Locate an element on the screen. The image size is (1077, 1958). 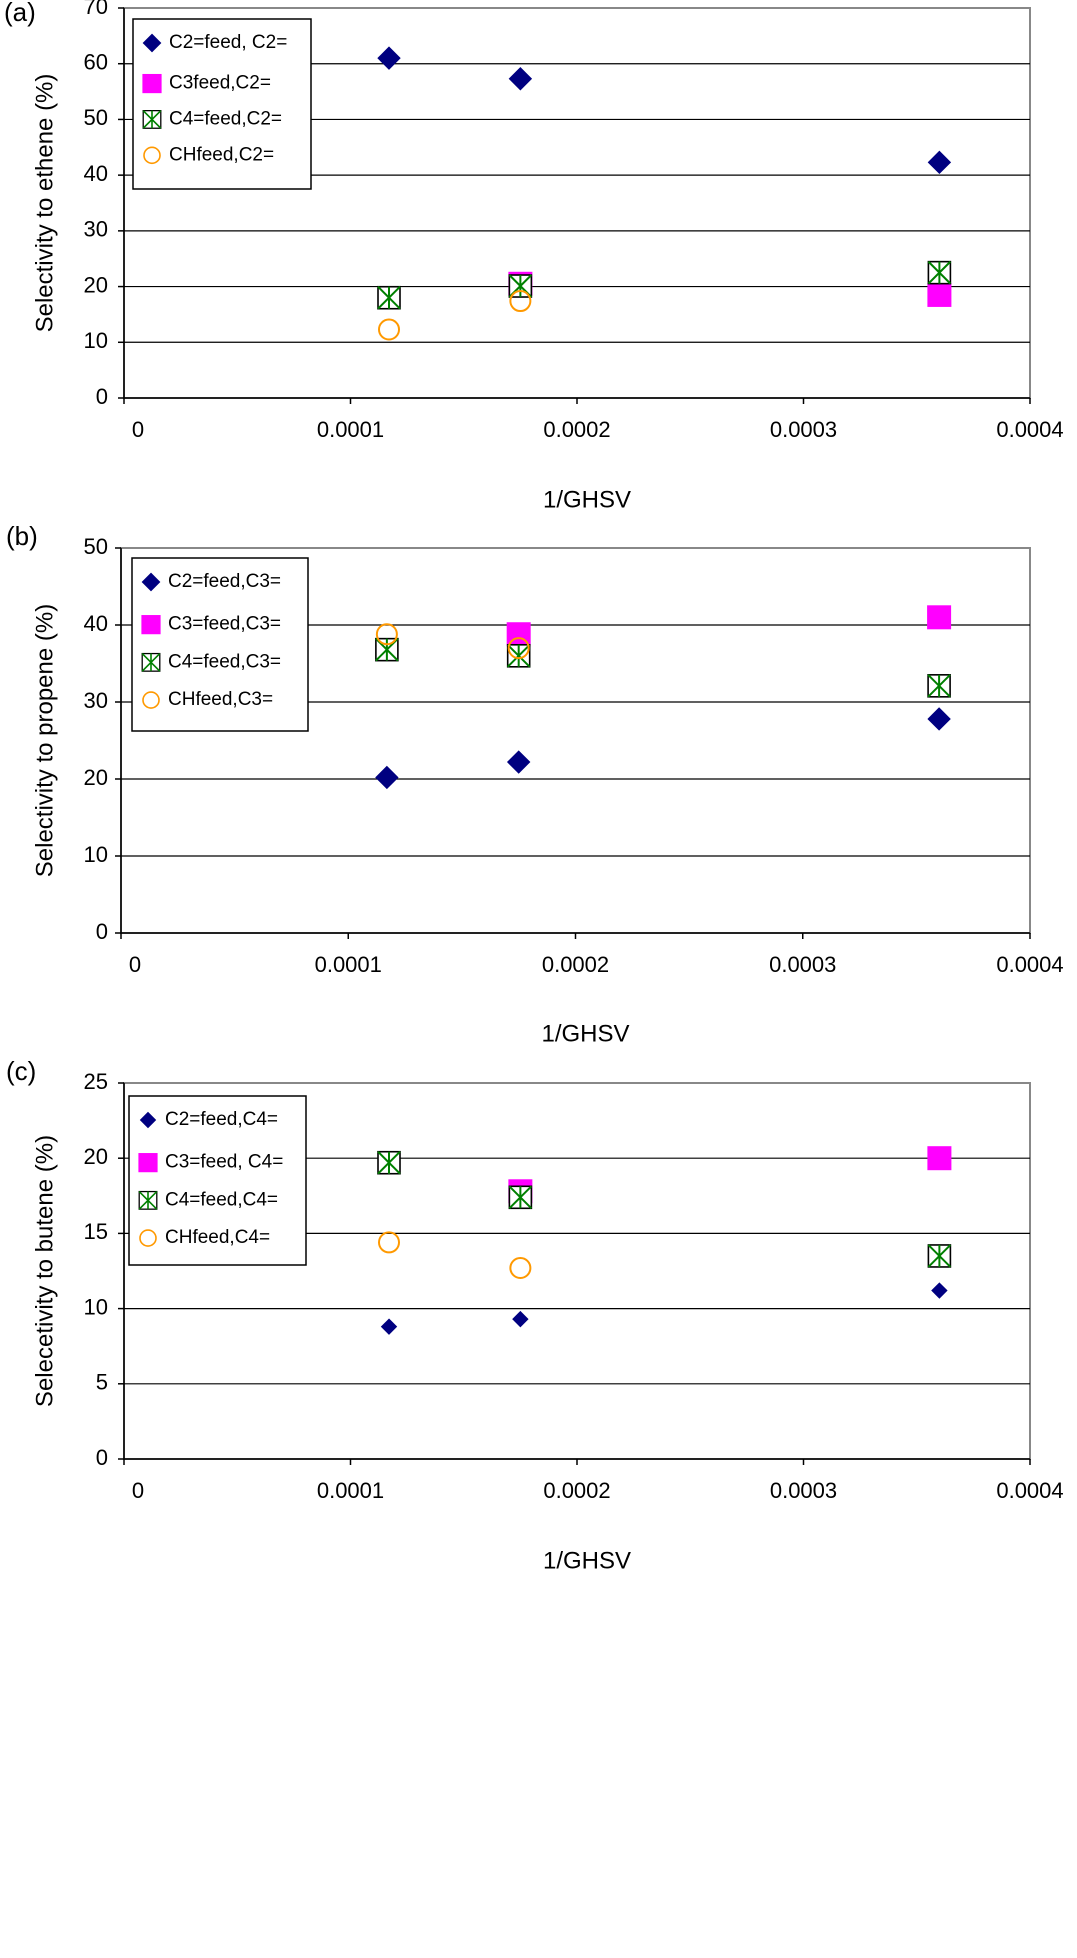
legend-label: C4=feed,C2= is located at coordinates (225, 118).